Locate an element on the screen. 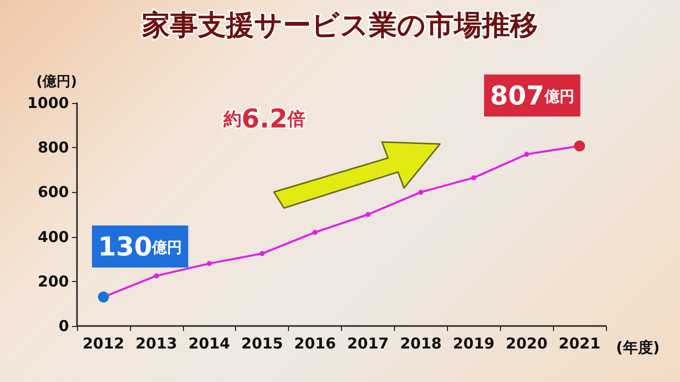 The height and width of the screenshot is (382, 680). x-tick-label: 2018 is located at coordinates (421, 343).